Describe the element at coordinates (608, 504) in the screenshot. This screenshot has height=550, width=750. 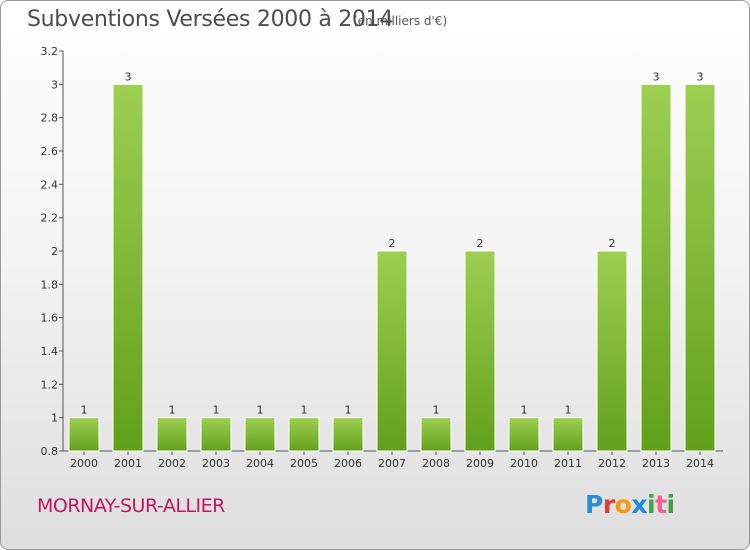
I see `logo-letter: r` at that location.